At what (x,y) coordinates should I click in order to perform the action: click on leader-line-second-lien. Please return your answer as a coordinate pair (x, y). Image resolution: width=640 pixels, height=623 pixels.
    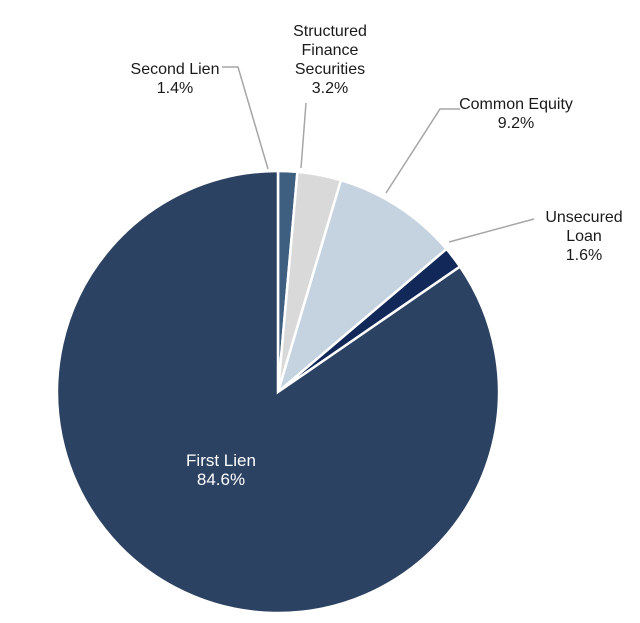
    Looking at the image, I should click on (245, 118).